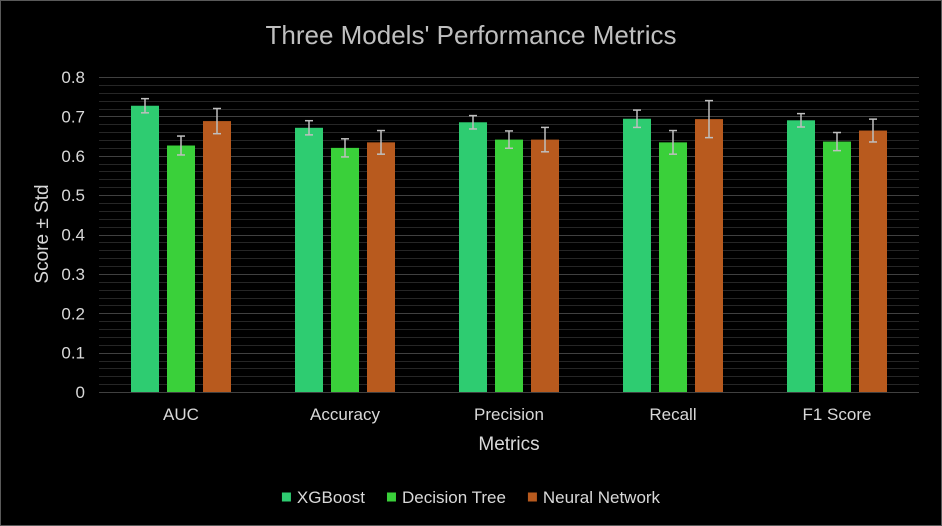  Describe the element at coordinates (181, 414) in the screenshot. I see `x-tick-label: AUC` at that location.